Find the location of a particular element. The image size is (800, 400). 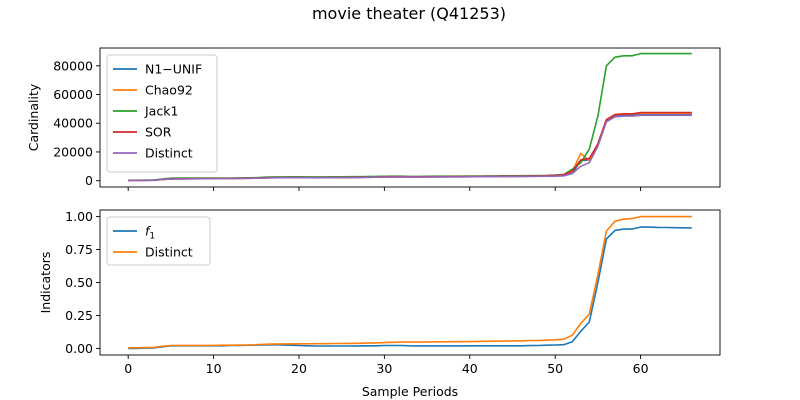

y-tick-label-0-4: 80000 is located at coordinates (73, 65).